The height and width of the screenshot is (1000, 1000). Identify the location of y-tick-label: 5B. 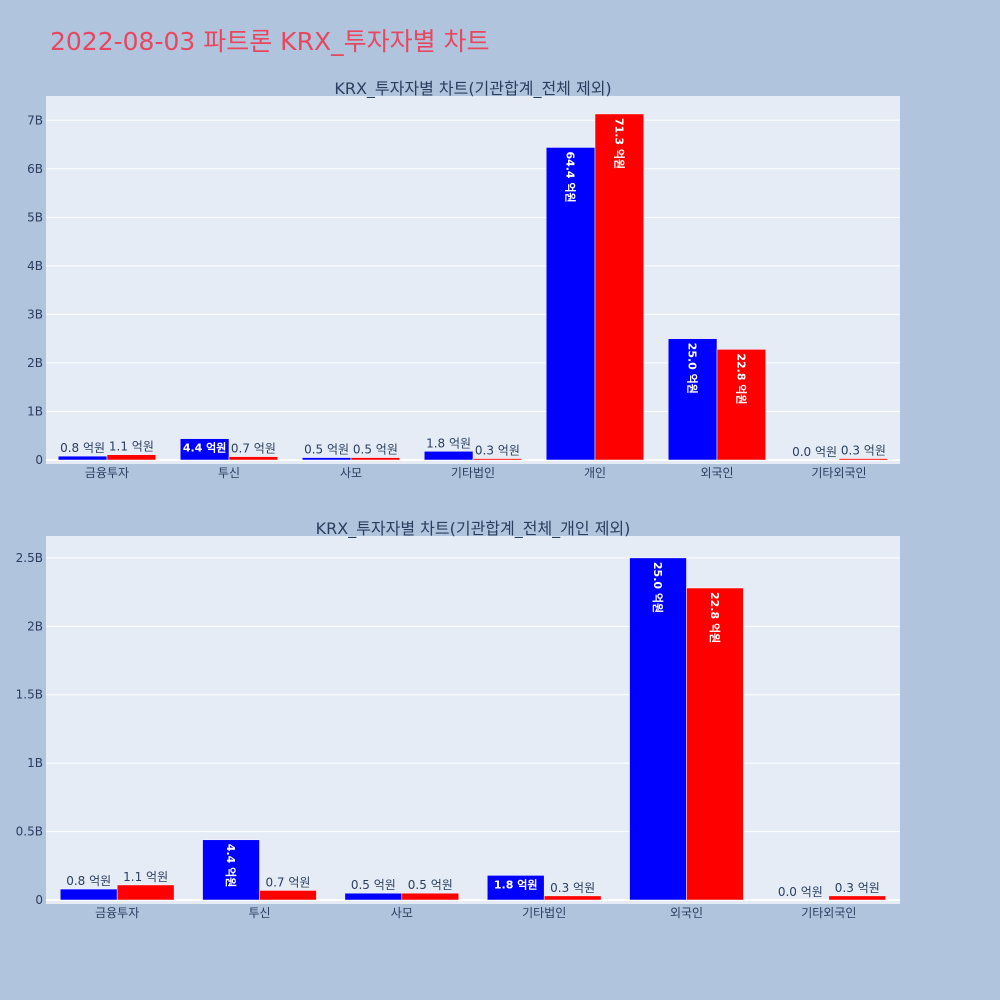
(35, 217).